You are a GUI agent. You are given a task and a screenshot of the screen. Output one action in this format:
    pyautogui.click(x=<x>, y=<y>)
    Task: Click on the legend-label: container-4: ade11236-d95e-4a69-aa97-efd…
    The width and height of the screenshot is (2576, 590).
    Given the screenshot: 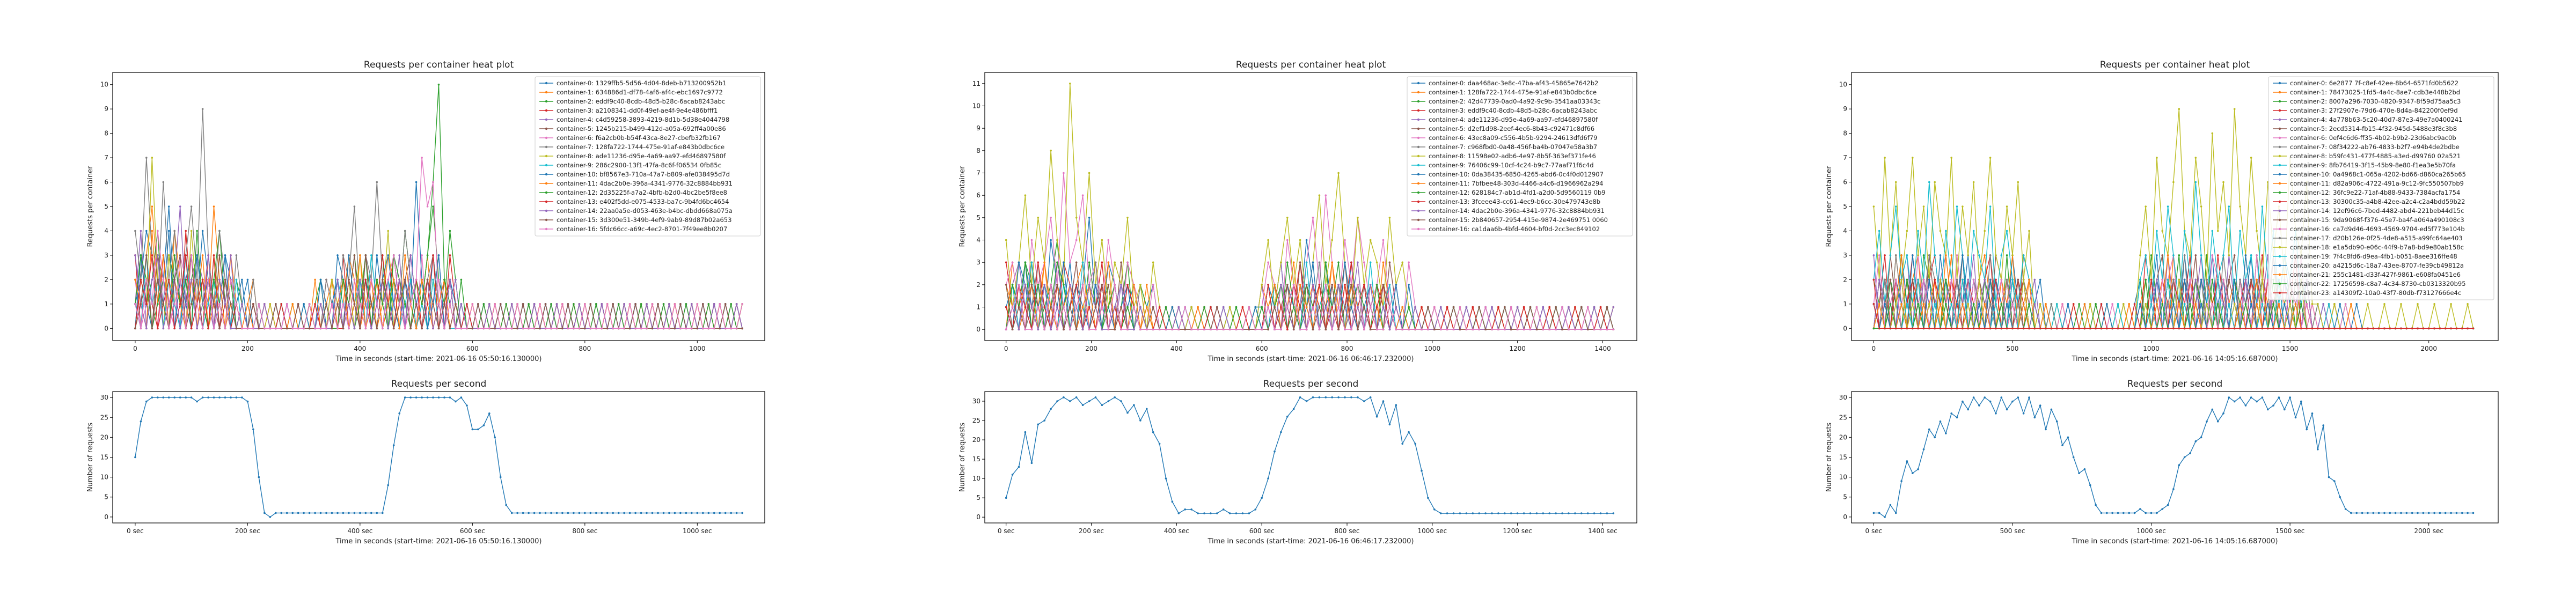 What is the action you would take?
    pyautogui.click(x=1513, y=119)
    